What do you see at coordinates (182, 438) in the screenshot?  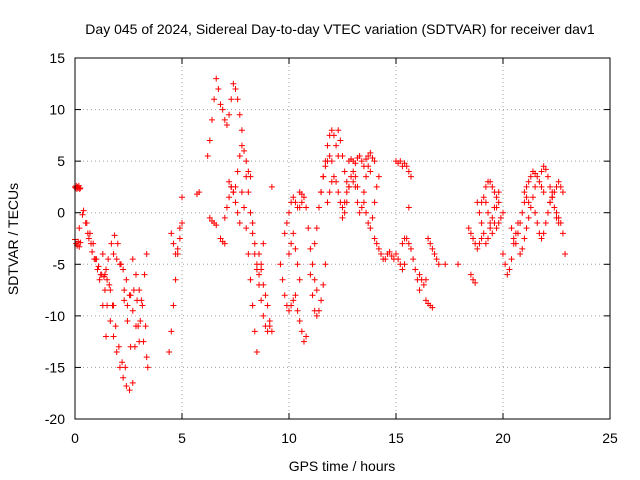 I see `x-tick-label: 5` at bounding box center [182, 438].